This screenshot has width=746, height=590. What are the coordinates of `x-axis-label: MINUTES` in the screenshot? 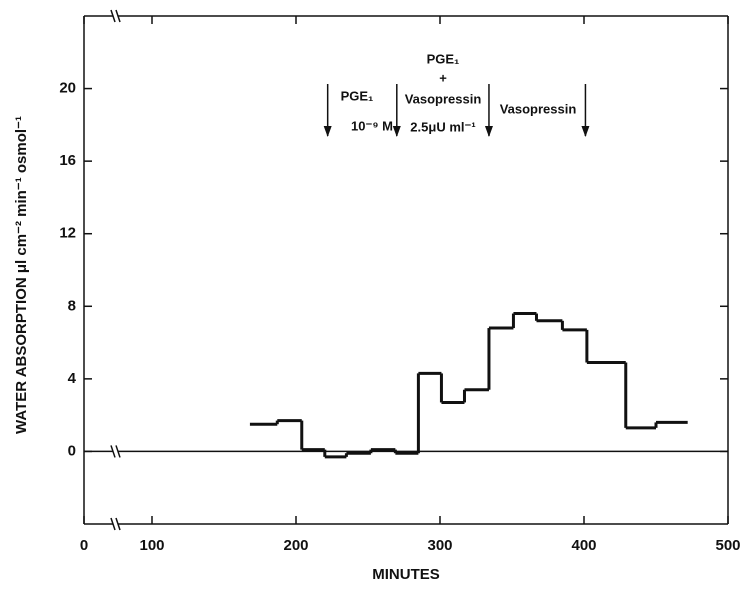 It's located at (406, 574).